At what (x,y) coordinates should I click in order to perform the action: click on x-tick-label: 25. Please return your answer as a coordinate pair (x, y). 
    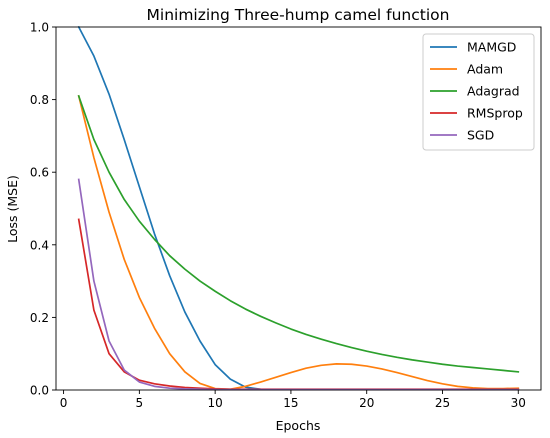
    Looking at the image, I should click on (442, 403).